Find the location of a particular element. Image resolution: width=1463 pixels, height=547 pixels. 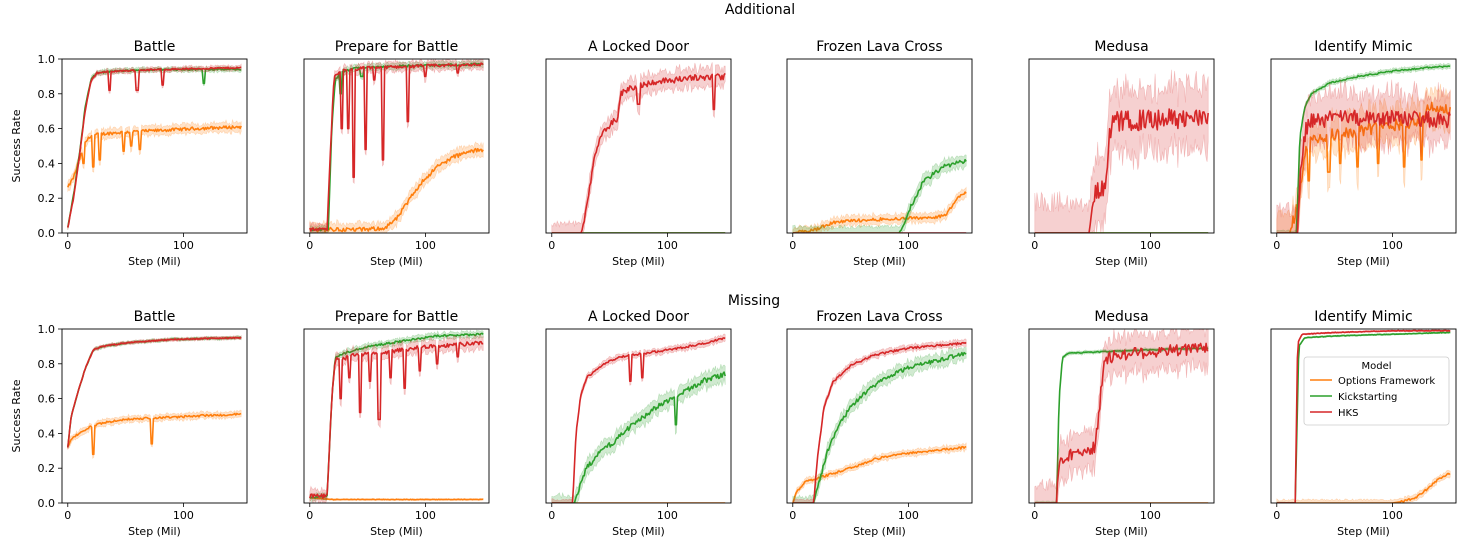

panel-missing-5: Identify Mimic 0 100 Step (Mil) is located at coordinates (1363, 423).